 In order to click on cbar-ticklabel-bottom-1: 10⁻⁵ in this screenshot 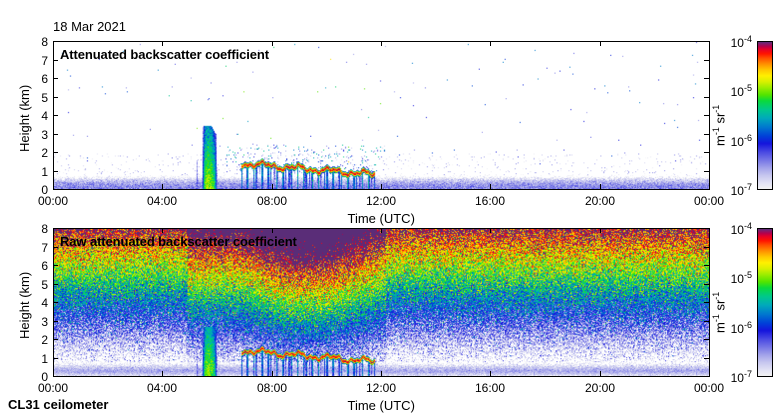, I will do `click(741, 278)`.